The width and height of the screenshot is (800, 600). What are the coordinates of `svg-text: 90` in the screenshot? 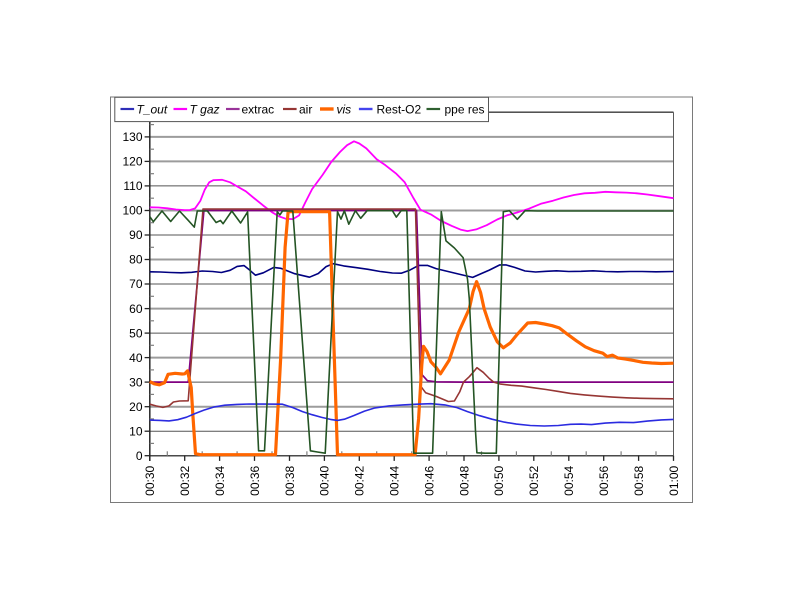 It's located at (136, 235).